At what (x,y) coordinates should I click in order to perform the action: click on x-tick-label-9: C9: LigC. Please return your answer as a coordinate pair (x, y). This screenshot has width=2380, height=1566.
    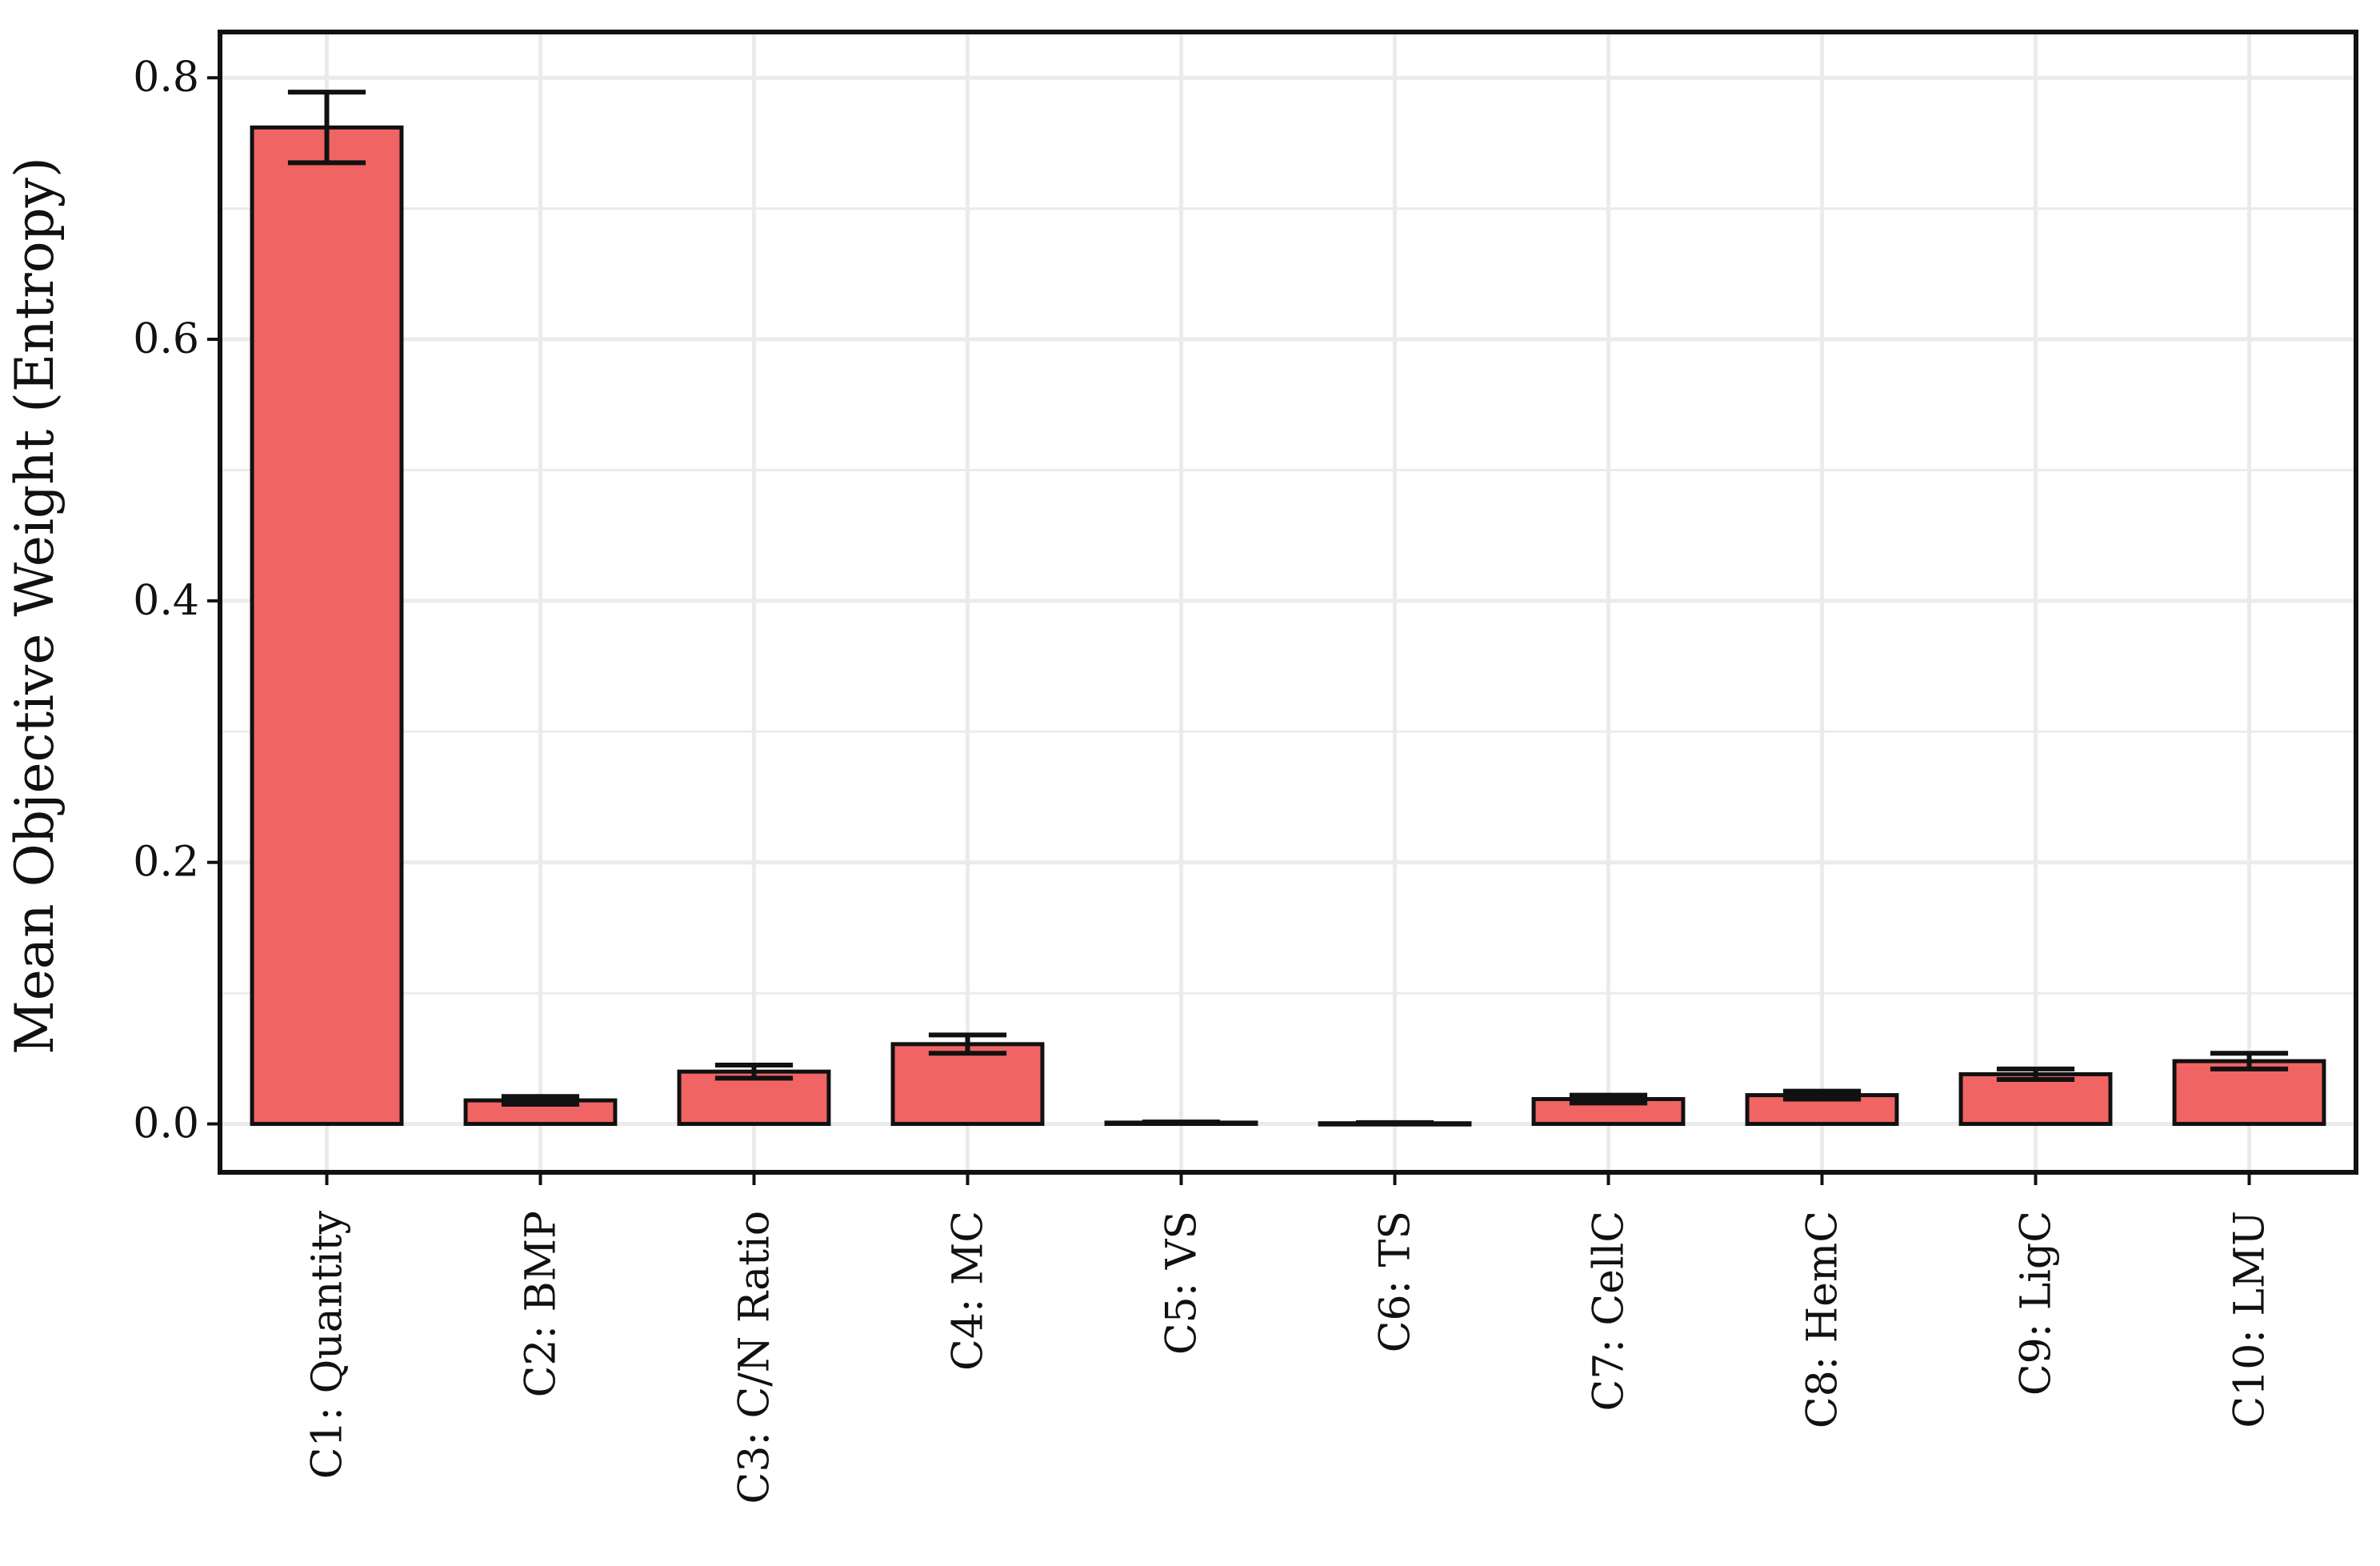
    Looking at the image, I should click on (2037, 1304).